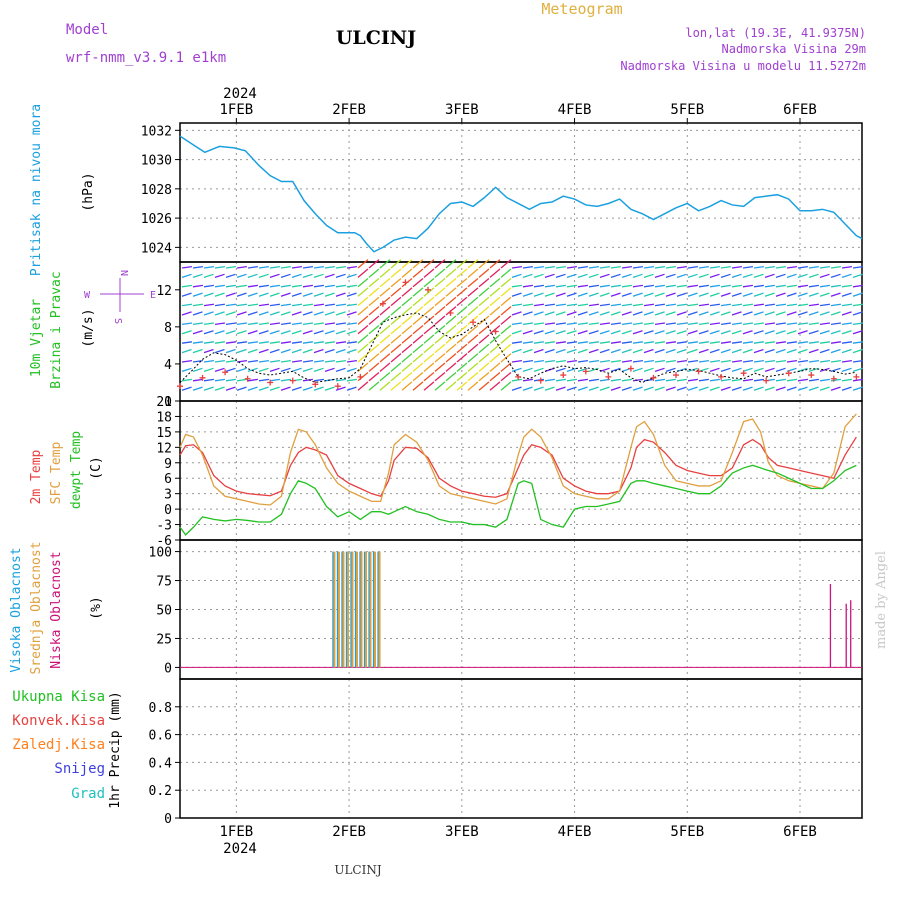 This screenshot has height=900, width=900. Describe the element at coordinates (164, 433) in the screenshot. I see `temperature-ytick-label: 15` at that location.